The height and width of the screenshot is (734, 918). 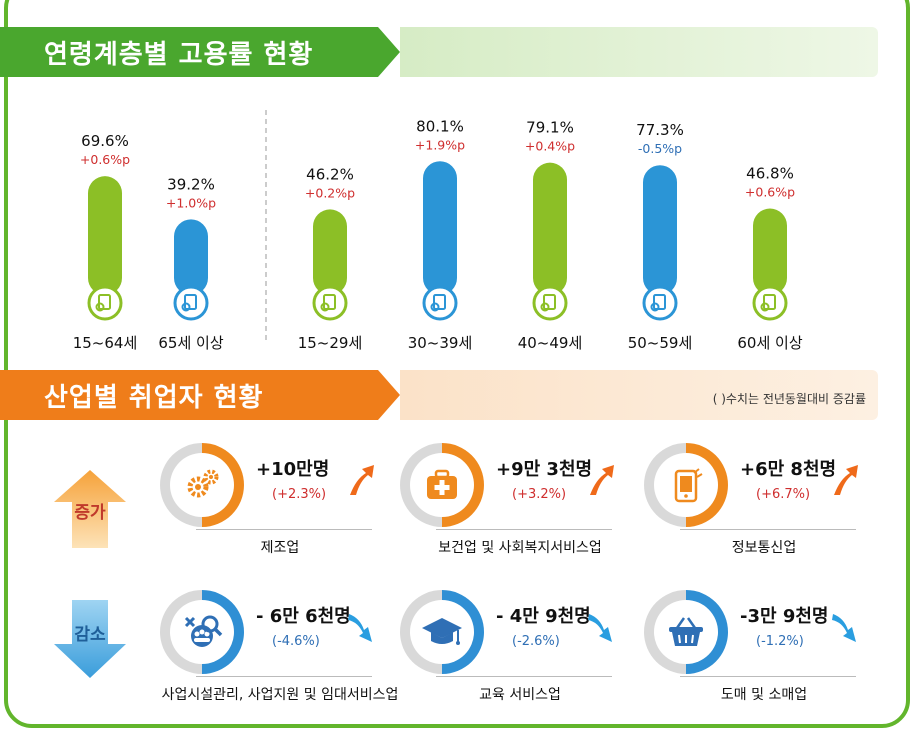 I want to click on bar-value-label: 39.2%, so click(x=191, y=184).